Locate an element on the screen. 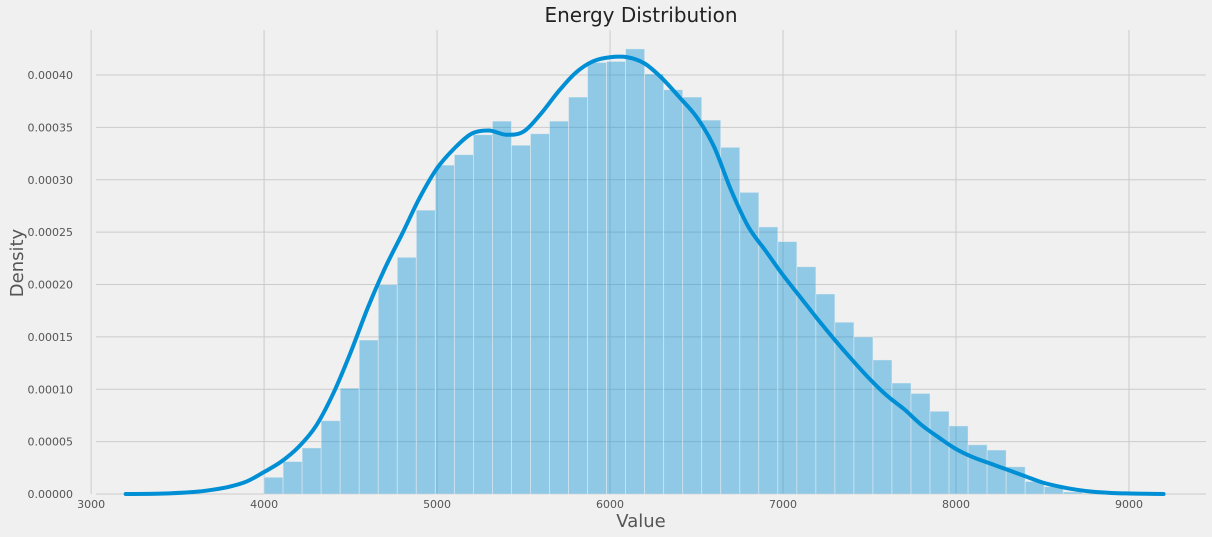 The image size is (1212, 537). y-tick-label: 0.00020 is located at coordinates (51, 285).